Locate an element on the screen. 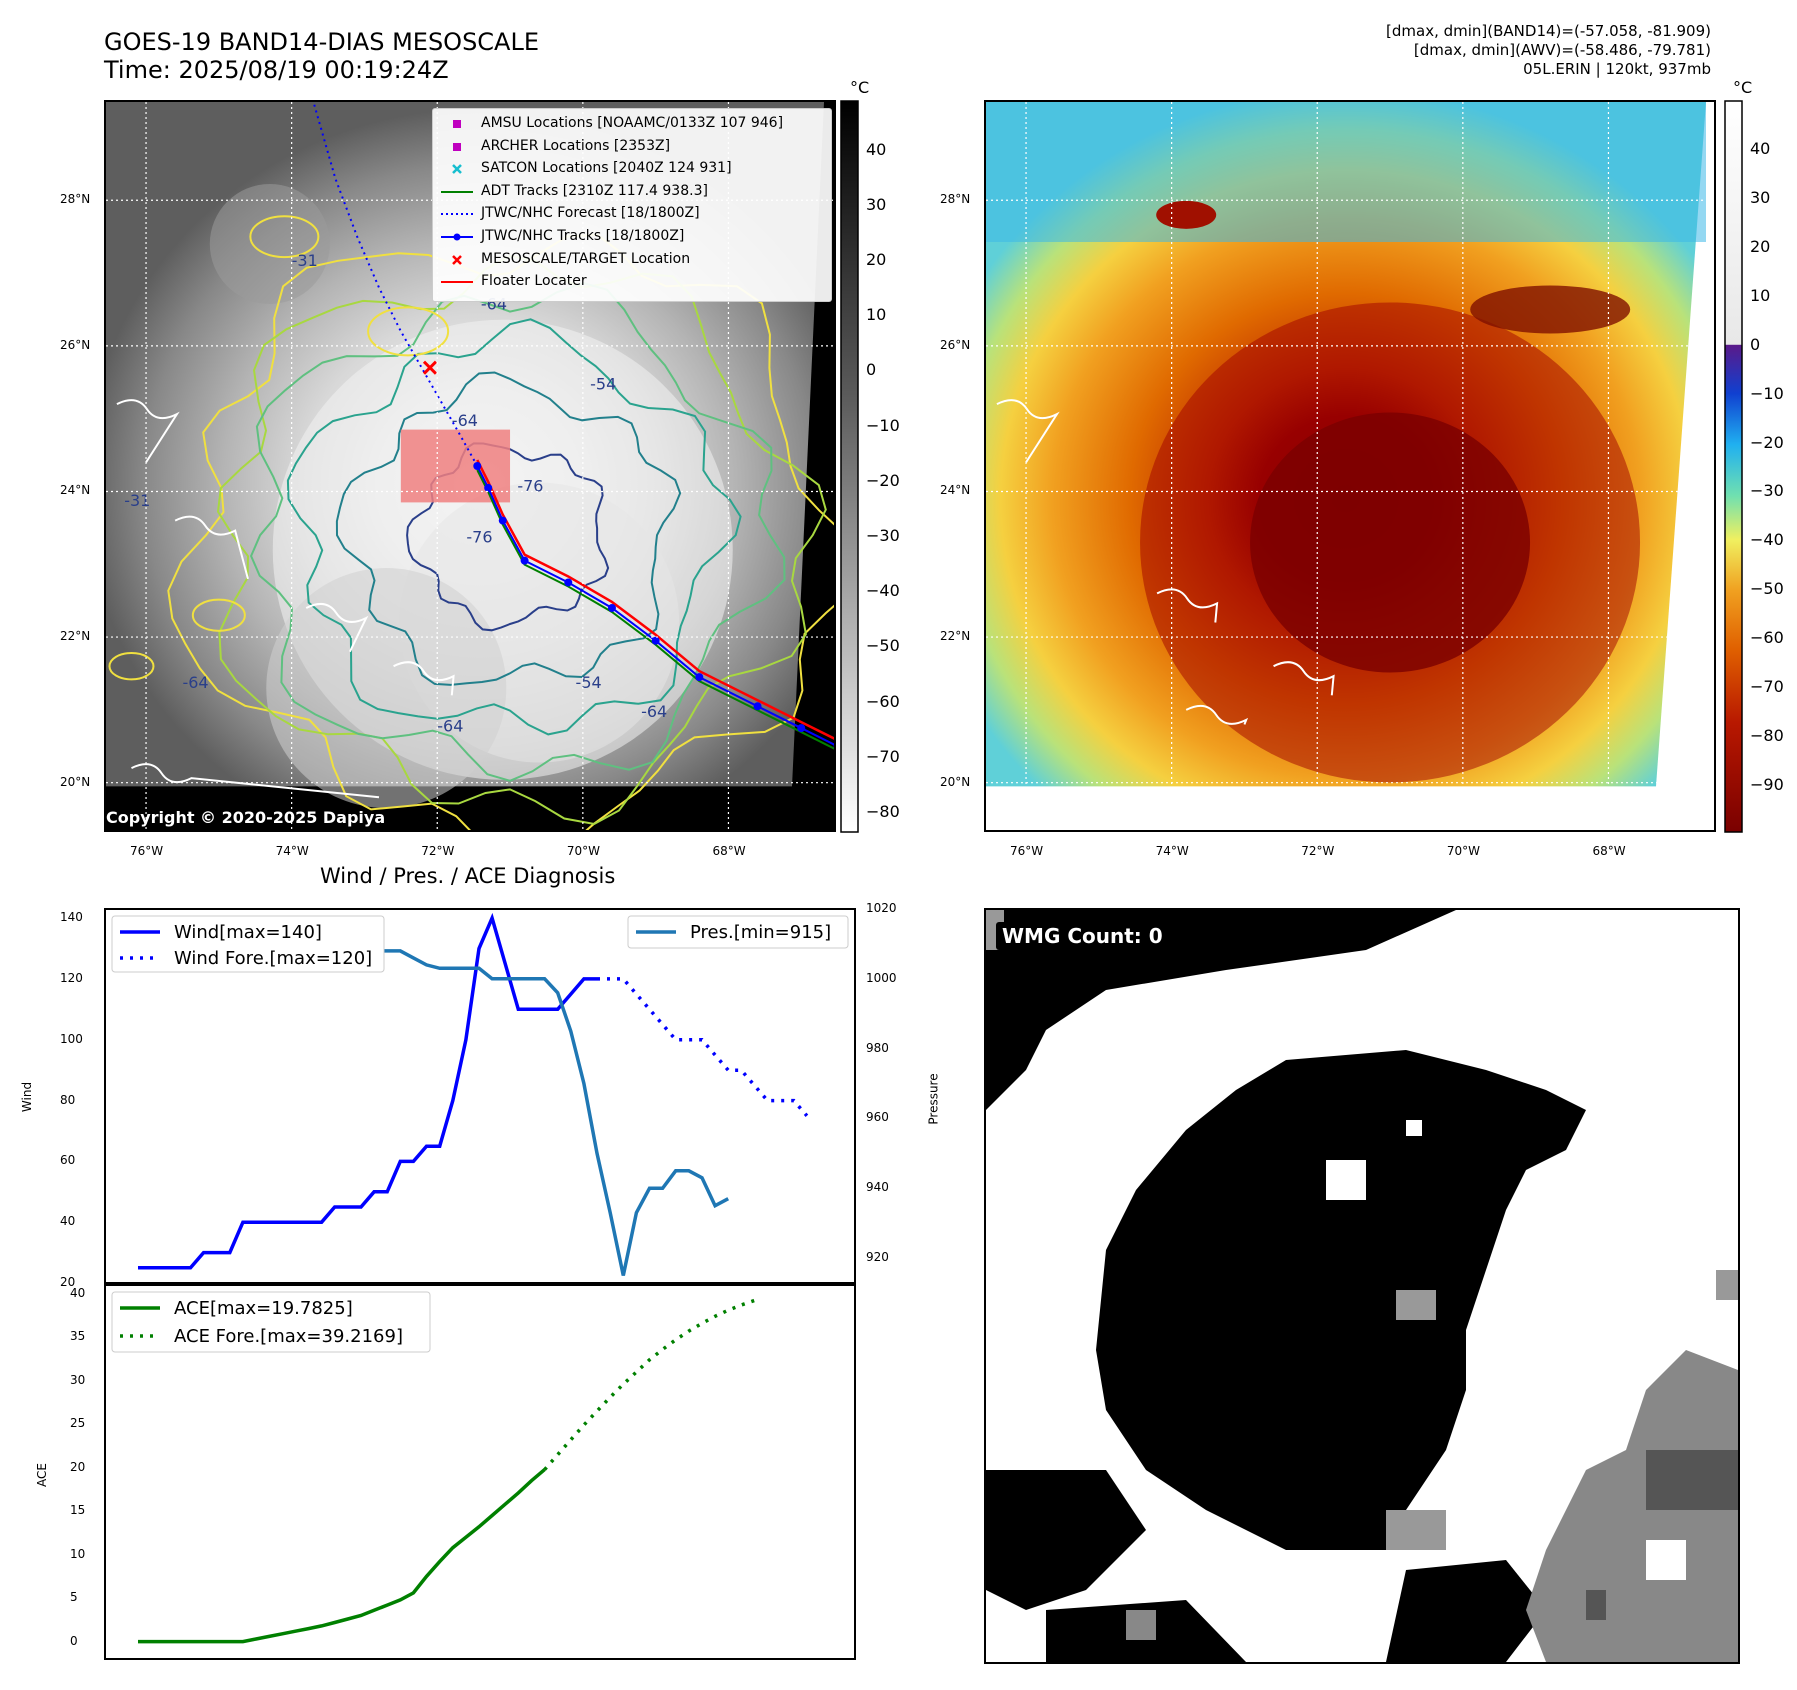 This screenshot has width=1797, height=1690. lat-tick-label: 26°N is located at coordinates (75, 344).